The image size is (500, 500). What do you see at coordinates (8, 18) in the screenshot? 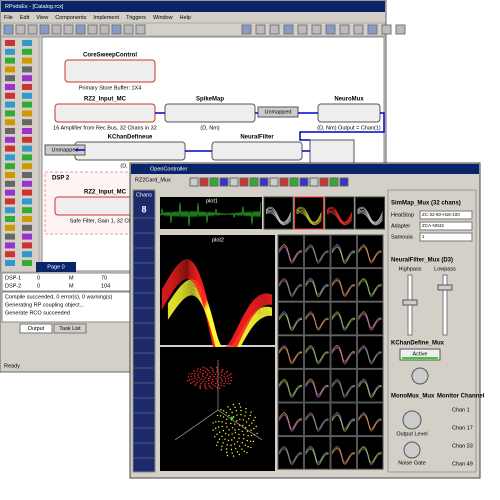
I see `menu-item: File` at bounding box center [8, 18].